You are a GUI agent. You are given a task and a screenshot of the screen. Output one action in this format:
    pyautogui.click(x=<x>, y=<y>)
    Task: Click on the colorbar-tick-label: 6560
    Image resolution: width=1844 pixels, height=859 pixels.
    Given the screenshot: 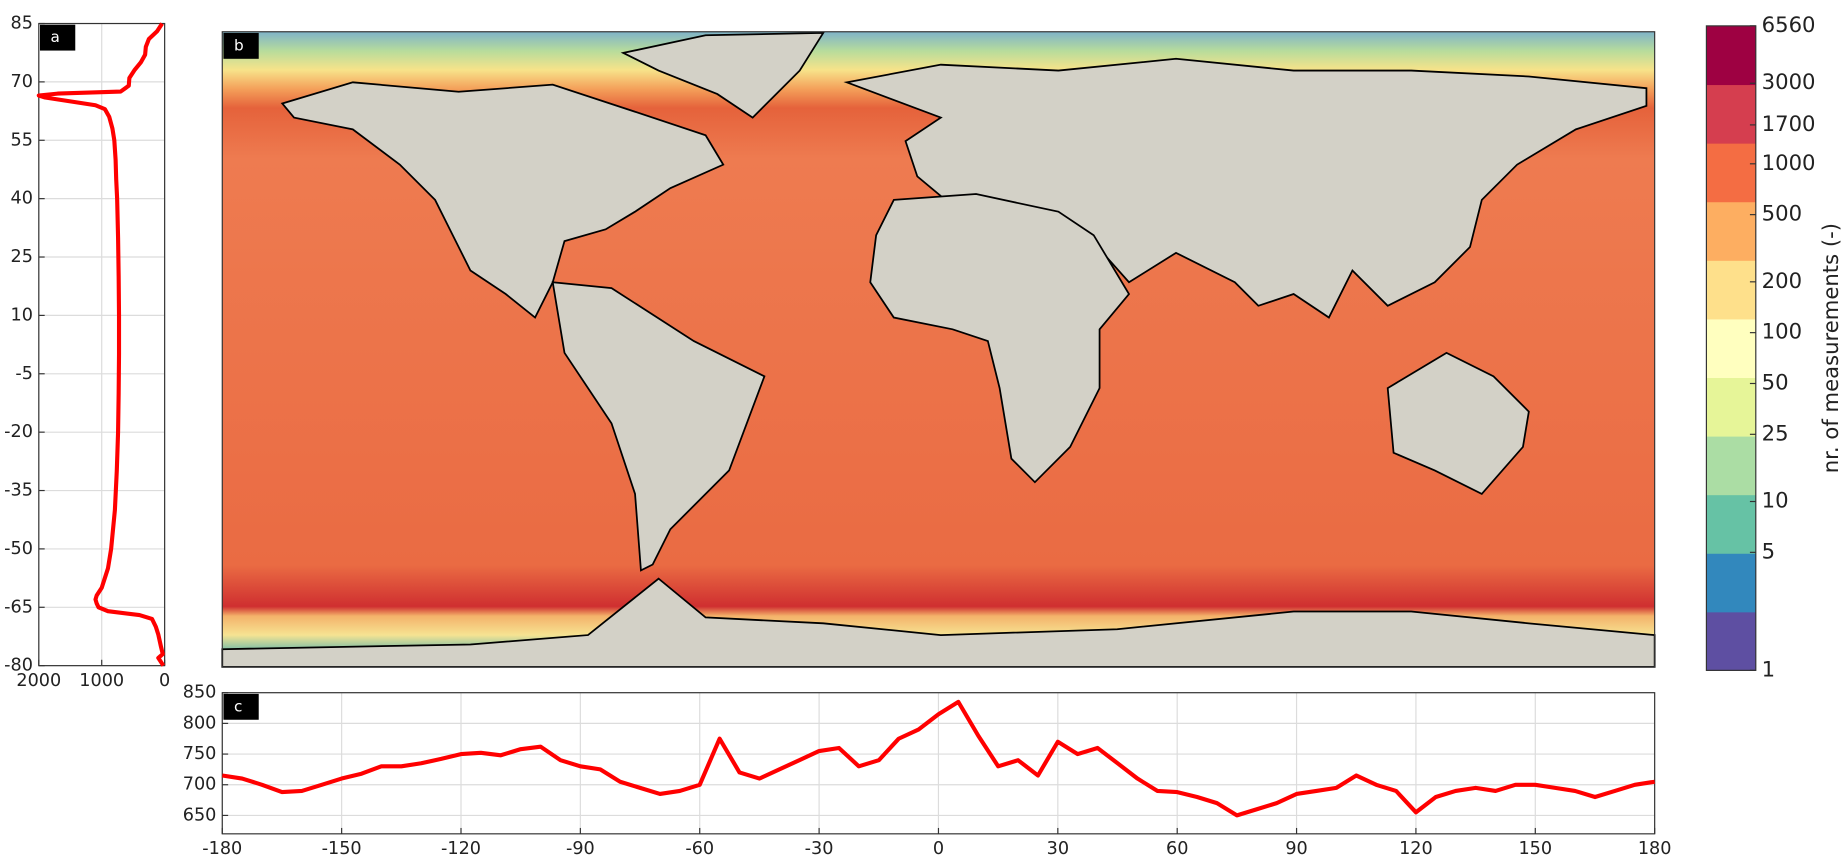 What is the action you would take?
    pyautogui.click(x=1789, y=24)
    